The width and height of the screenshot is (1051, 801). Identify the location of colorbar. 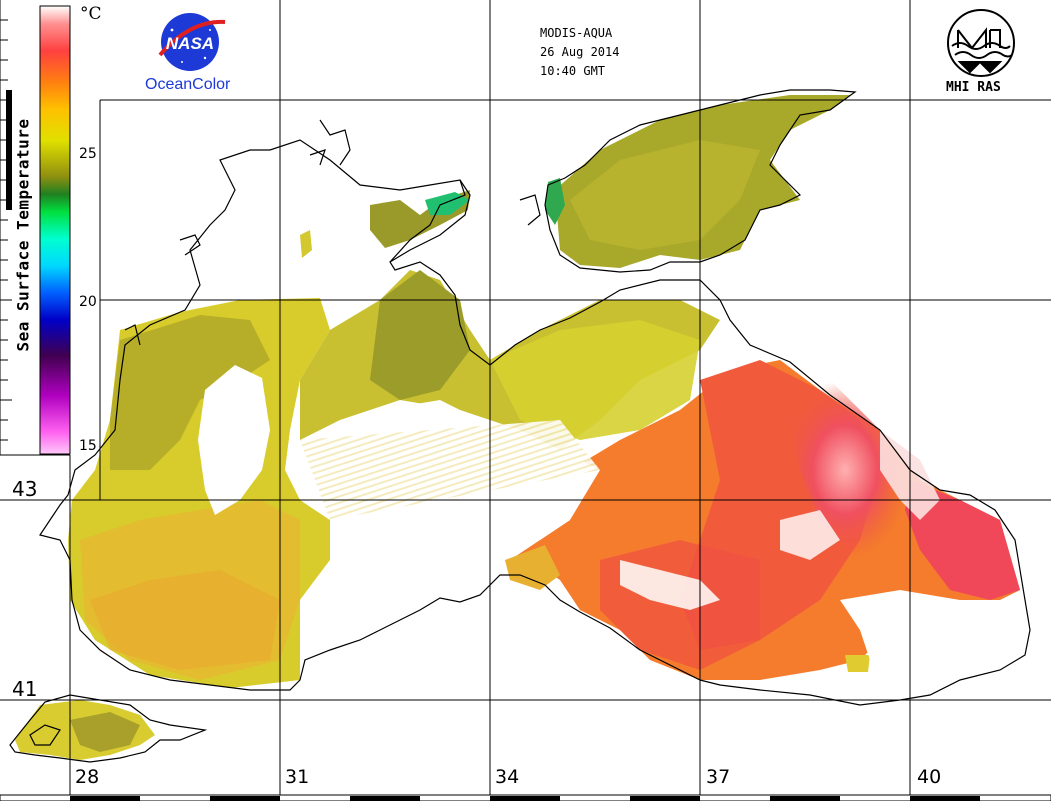
(55, 230).